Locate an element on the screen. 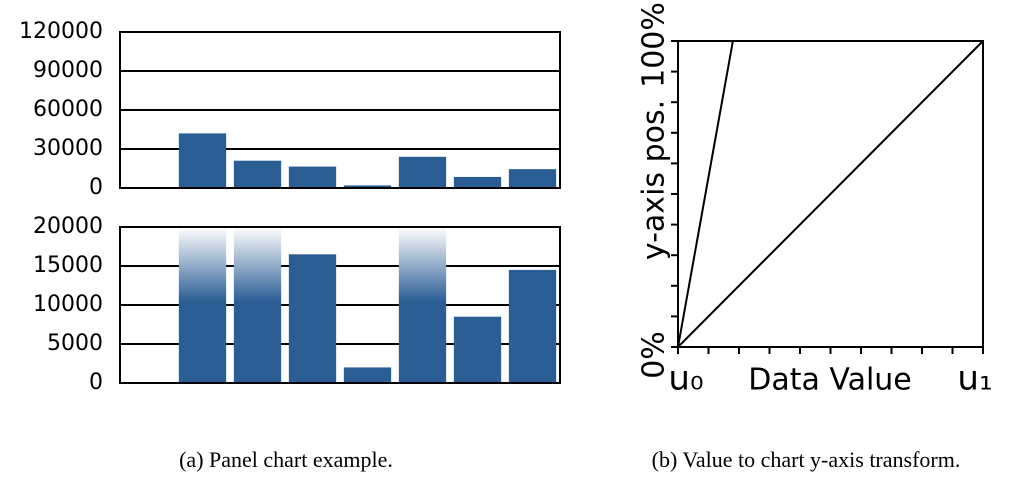 The height and width of the screenshot is (483, 1012). caption: (a) Panel chart example. is located at coordinates (286, 459).